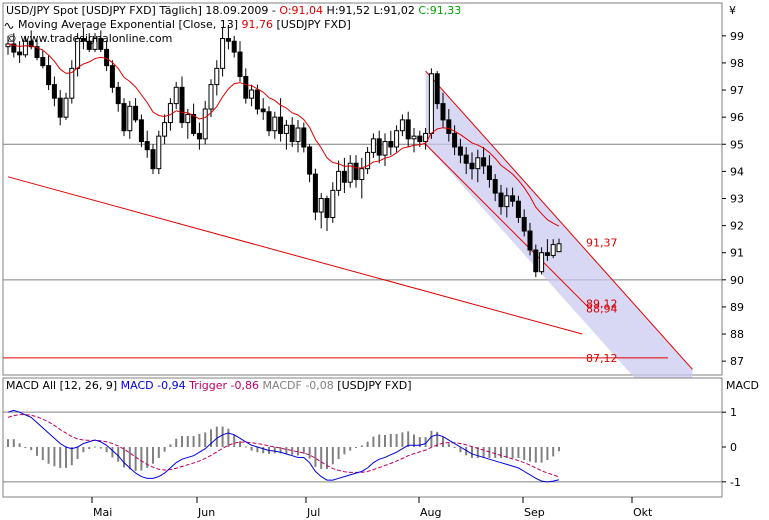  What do you see at coordinates (507, 225) in the screenshot?
I see `trendline` at bounding box center [507, 225].